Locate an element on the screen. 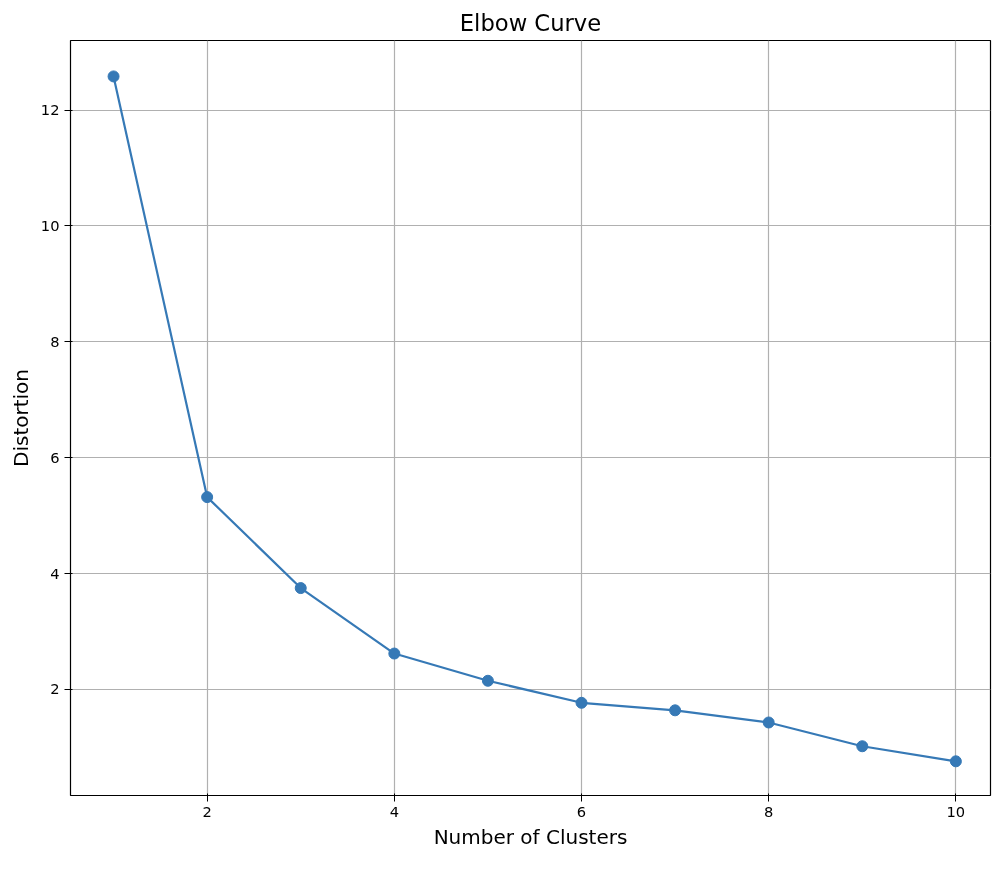  x-tick-label: 8 is located at coordinates (769, 811).